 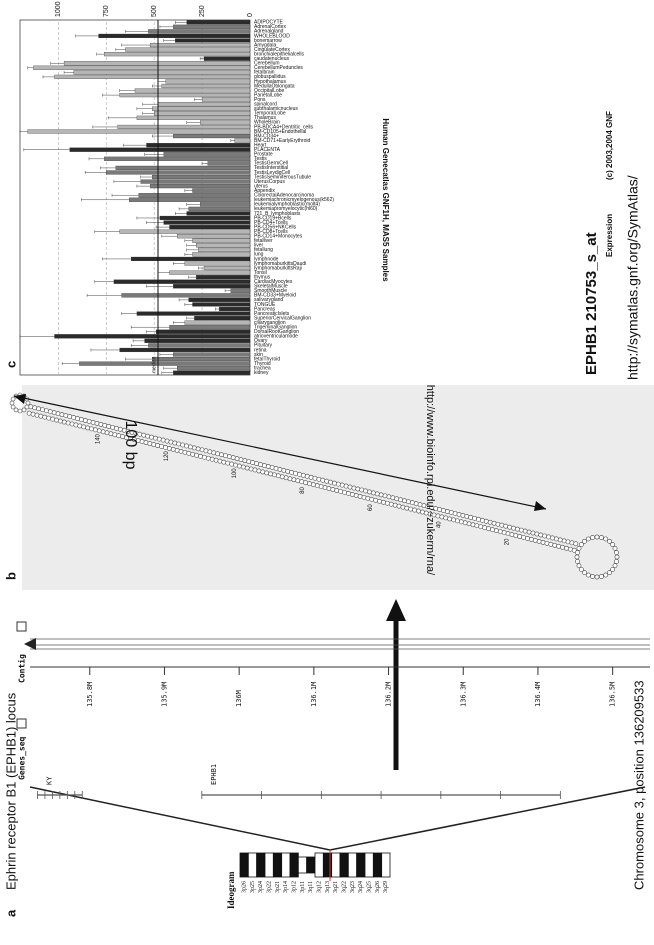 What do you see at coordinates (270, 323) in the screenshot?
I see `x-tick-label: ciliaryganglion` at bounding box center [270, 323].